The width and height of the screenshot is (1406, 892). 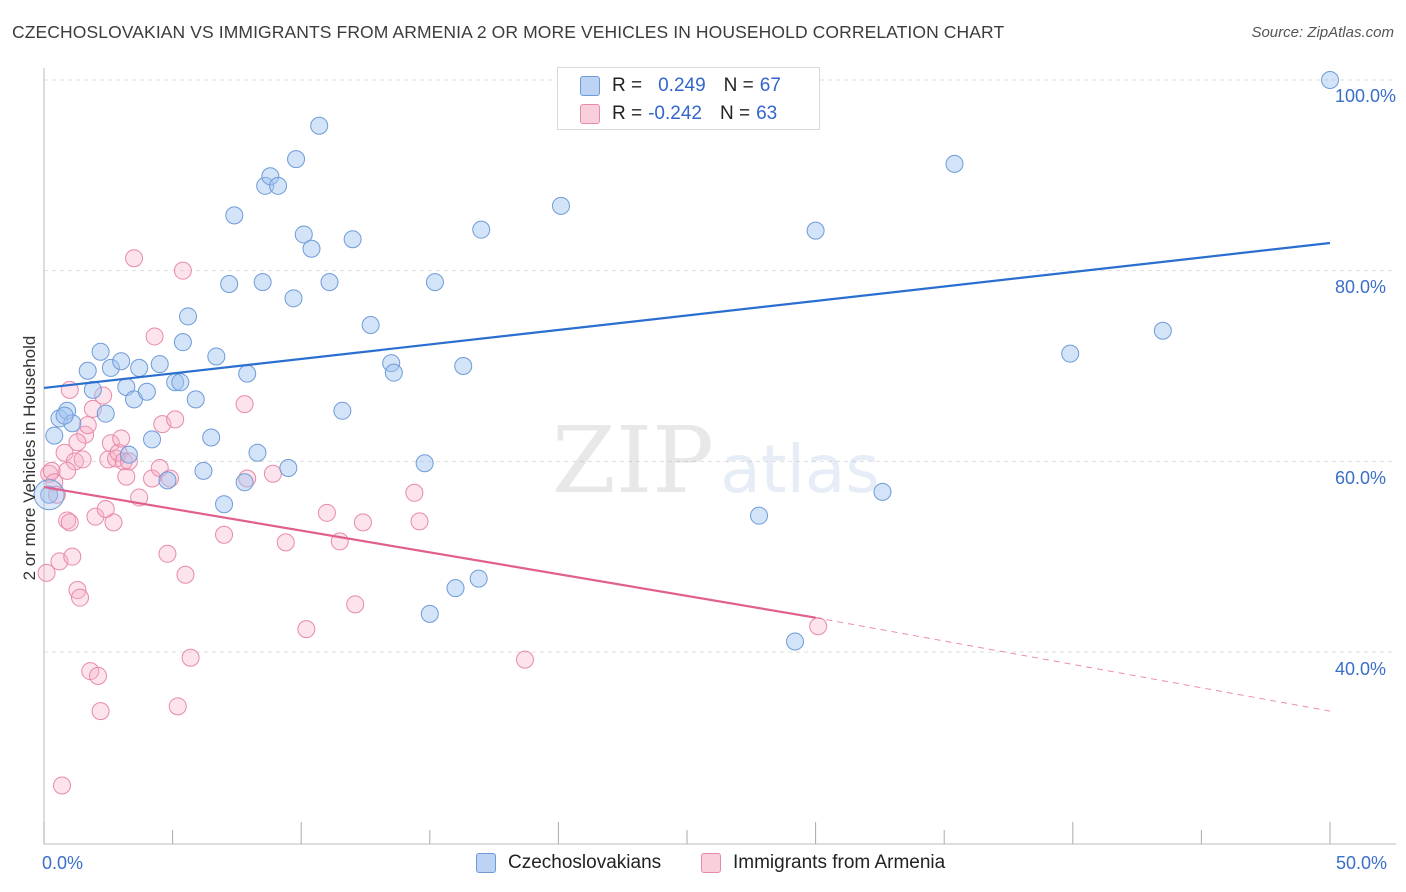 I want to click on y-tick-label-60: 60.0%, so click(x=1361, y=478).